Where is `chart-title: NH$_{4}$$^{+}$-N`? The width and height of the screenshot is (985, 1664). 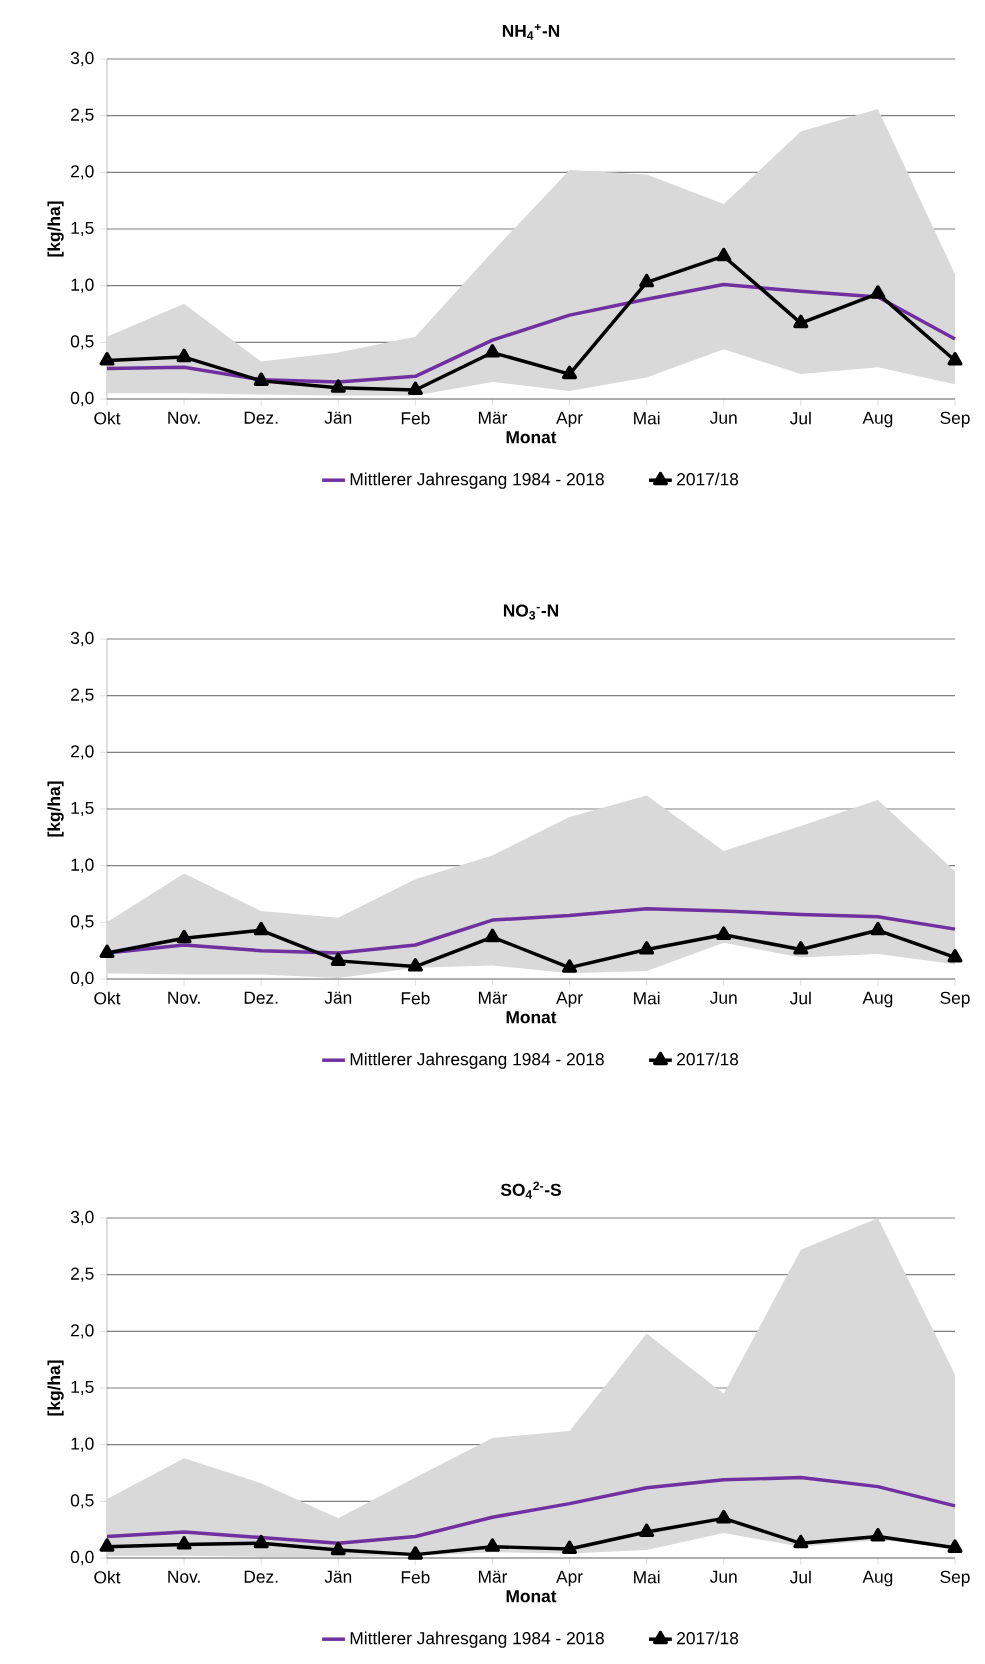 chart-title: NH$_{4}$$^{+}$-N is located at coordinates (531, 31).